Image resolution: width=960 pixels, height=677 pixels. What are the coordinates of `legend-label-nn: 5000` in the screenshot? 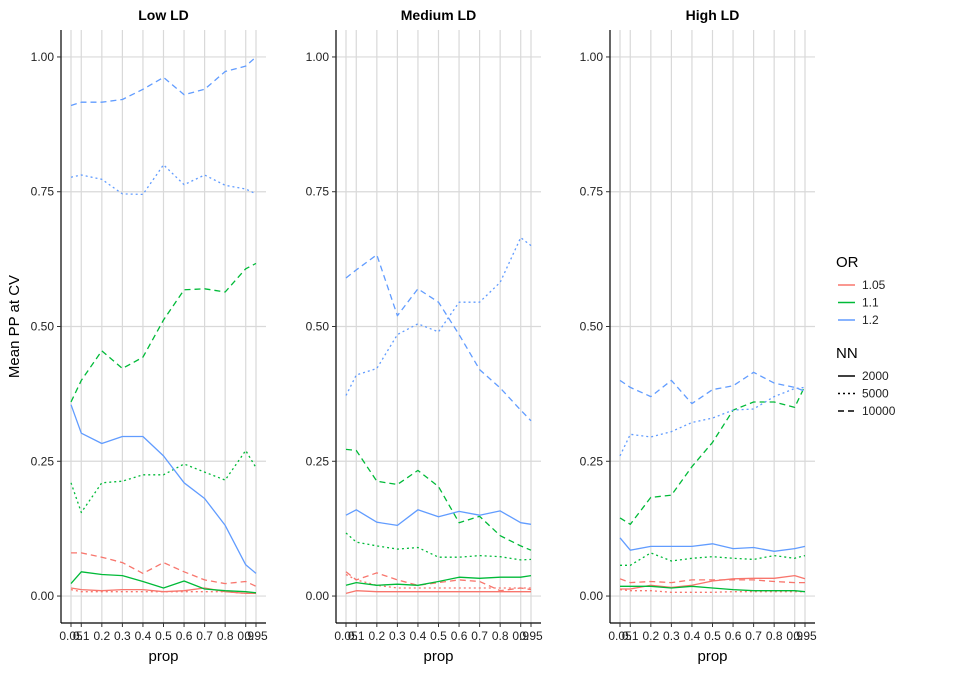 It's located at (875, 394).